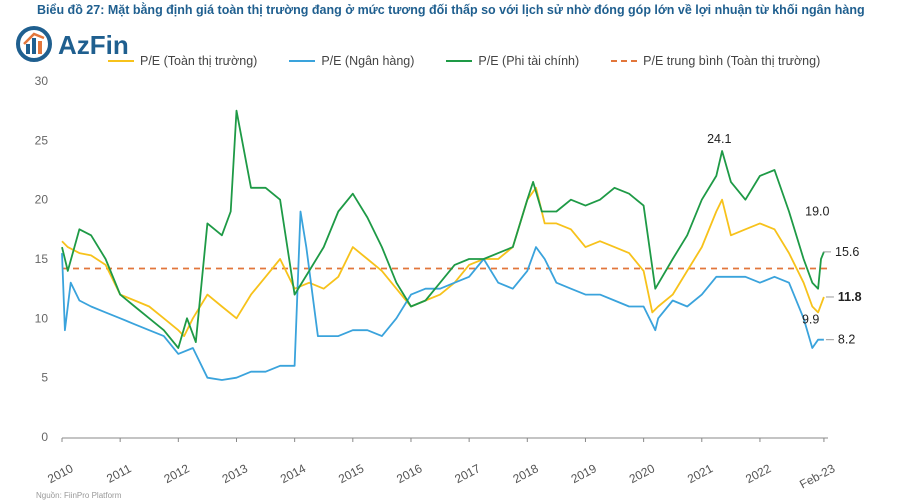  What do you see at coordinates (732, 61) in the screenshot?
I see `legend-label: P/E trung bình (Toàn thị trường)` at bounding box center [732, 61].